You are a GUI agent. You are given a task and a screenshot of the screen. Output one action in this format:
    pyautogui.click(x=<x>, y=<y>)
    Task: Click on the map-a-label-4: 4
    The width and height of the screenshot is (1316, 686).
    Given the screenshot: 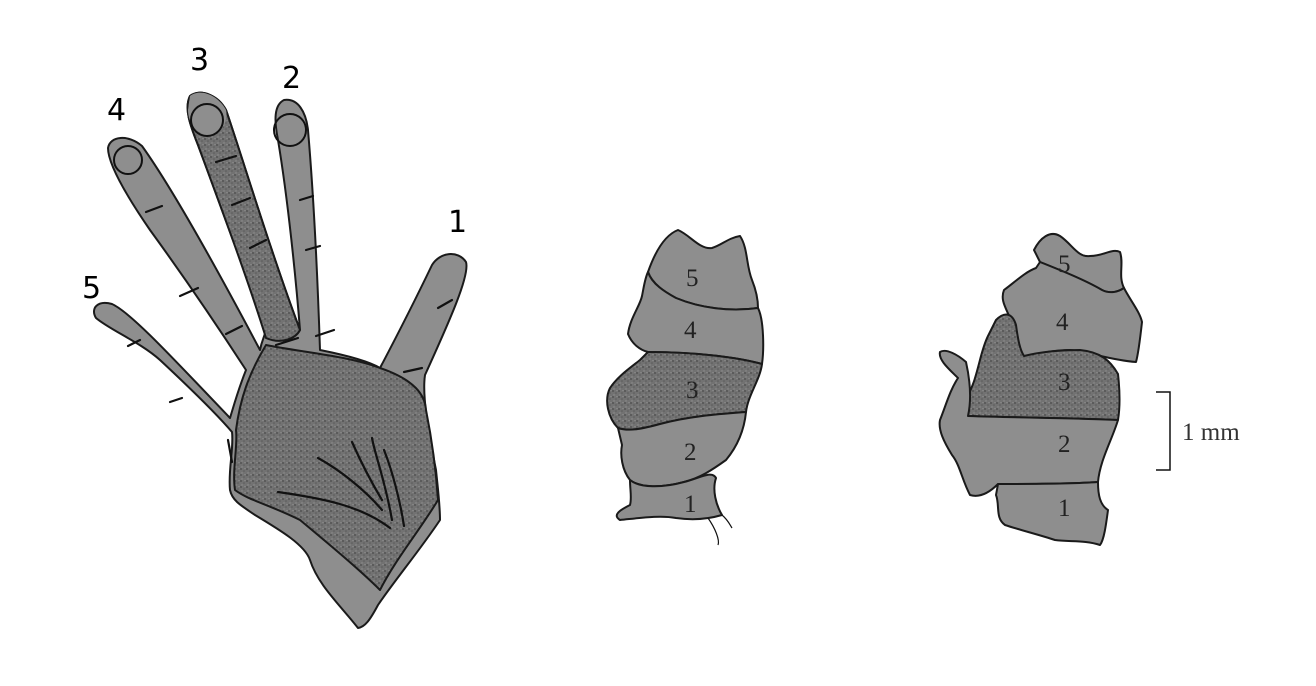 What is the action you would take?
    pyautogui.click(x=690, y=330)
    